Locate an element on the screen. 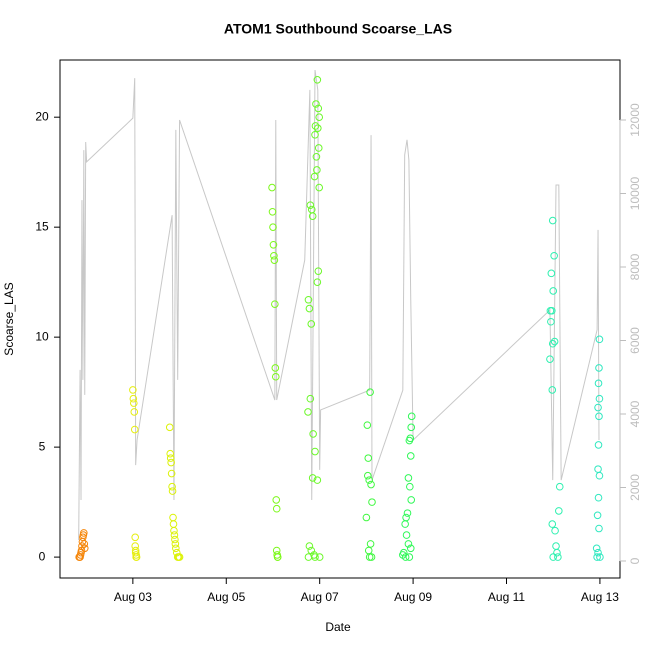 This screenshot has width=650, height=650. y-tick-label: 5 is located at coordinates (42, 446).